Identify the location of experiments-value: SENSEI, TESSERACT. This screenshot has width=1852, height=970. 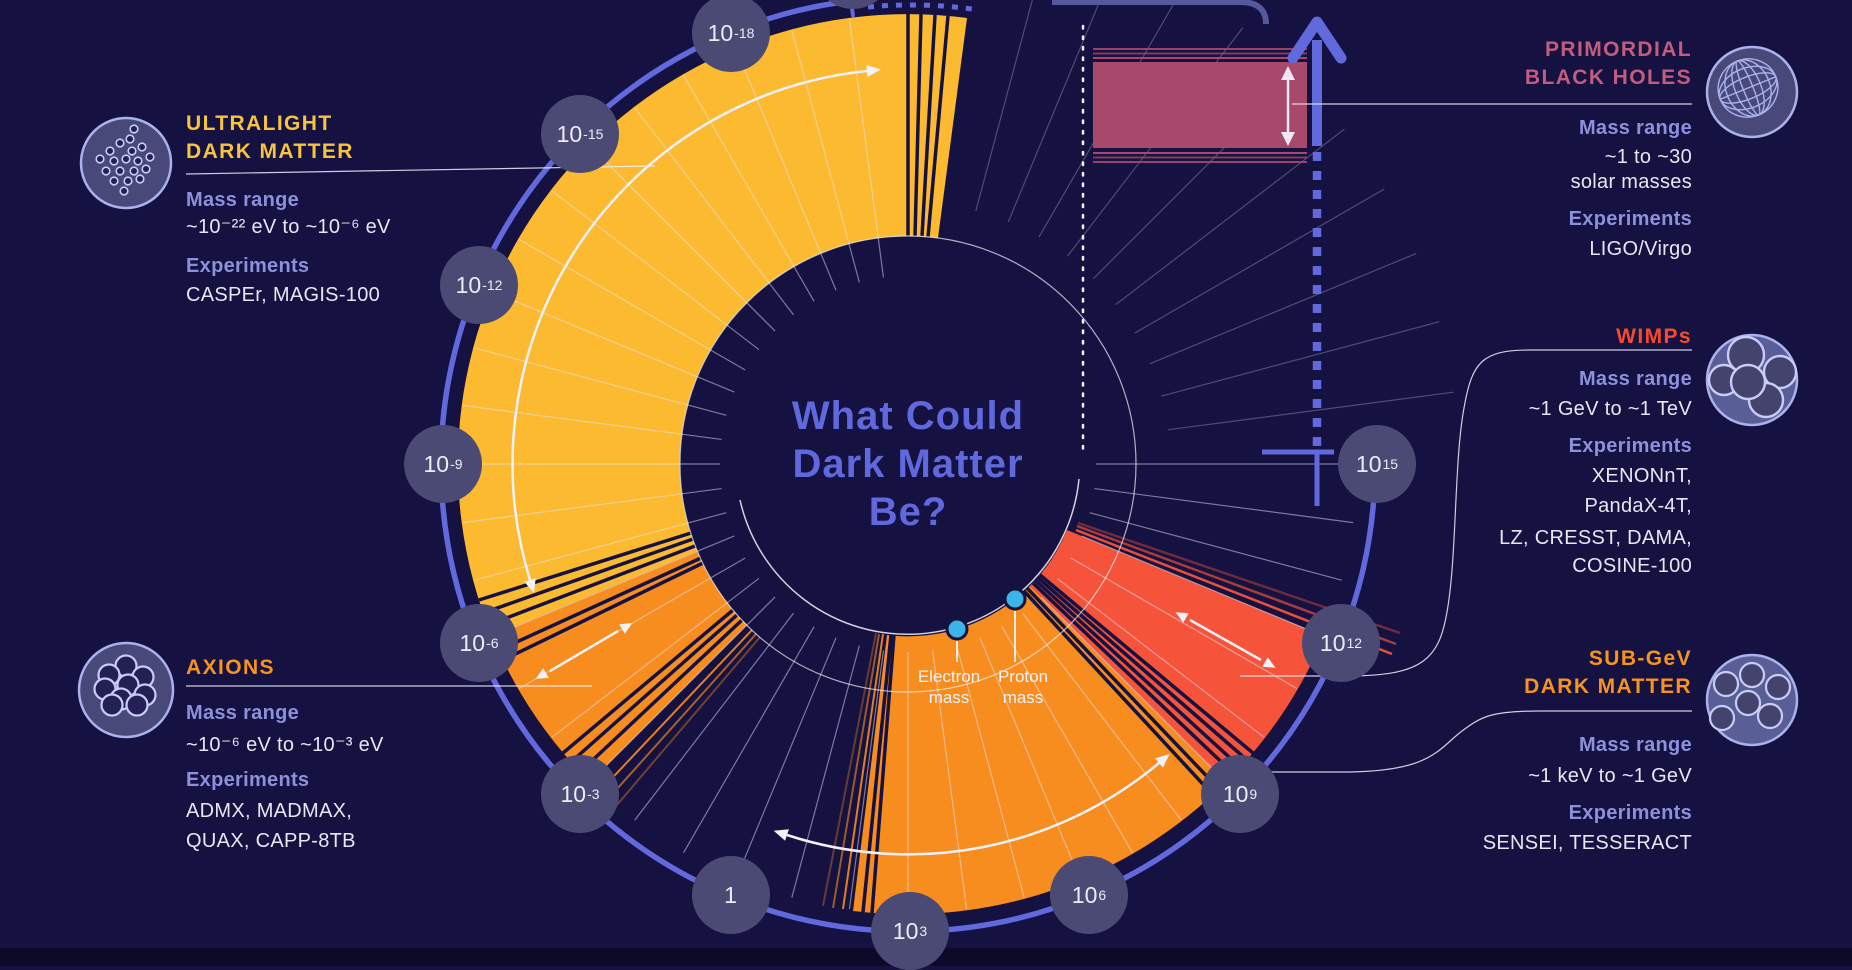
(1587, 843).